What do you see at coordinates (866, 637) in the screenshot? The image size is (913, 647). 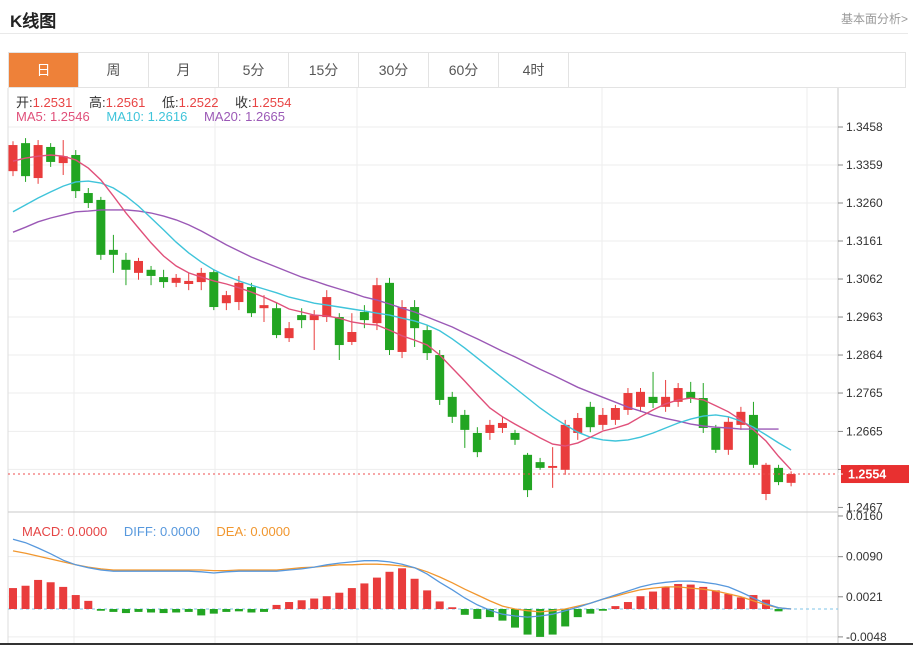 I see `svg-text: -0.0048` at bounding box center [866, 637].